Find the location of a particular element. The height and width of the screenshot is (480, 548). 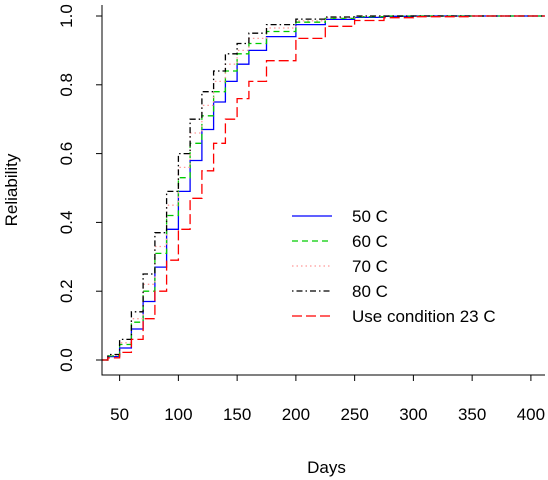

legend-label-2: 70 C is located at coordinates (370, 266).